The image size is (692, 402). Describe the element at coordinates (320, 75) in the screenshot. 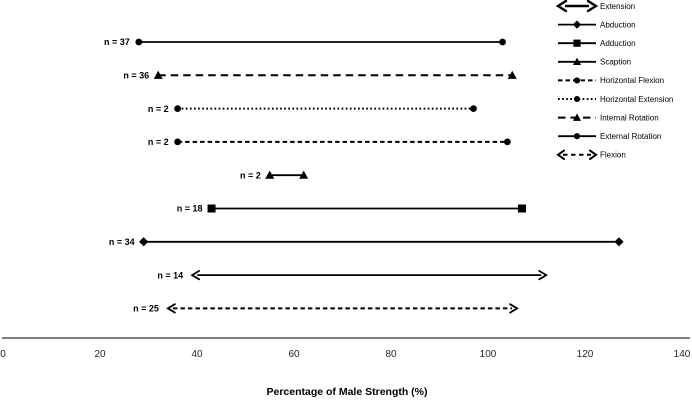

I see `series-row-internal-rotation: n = 36` at that location.